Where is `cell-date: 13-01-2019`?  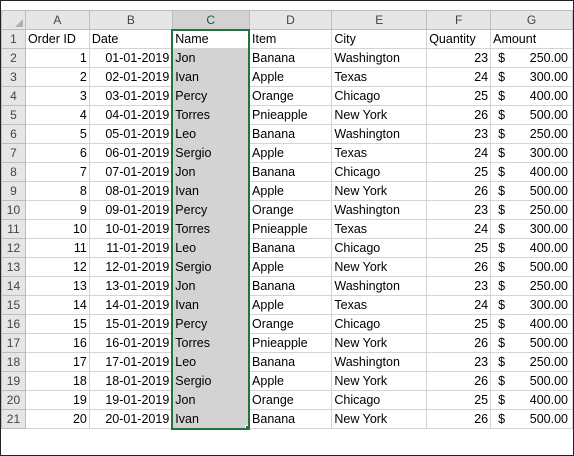
cell-date: 13-01-2019 is located at coordinates (130, 286).